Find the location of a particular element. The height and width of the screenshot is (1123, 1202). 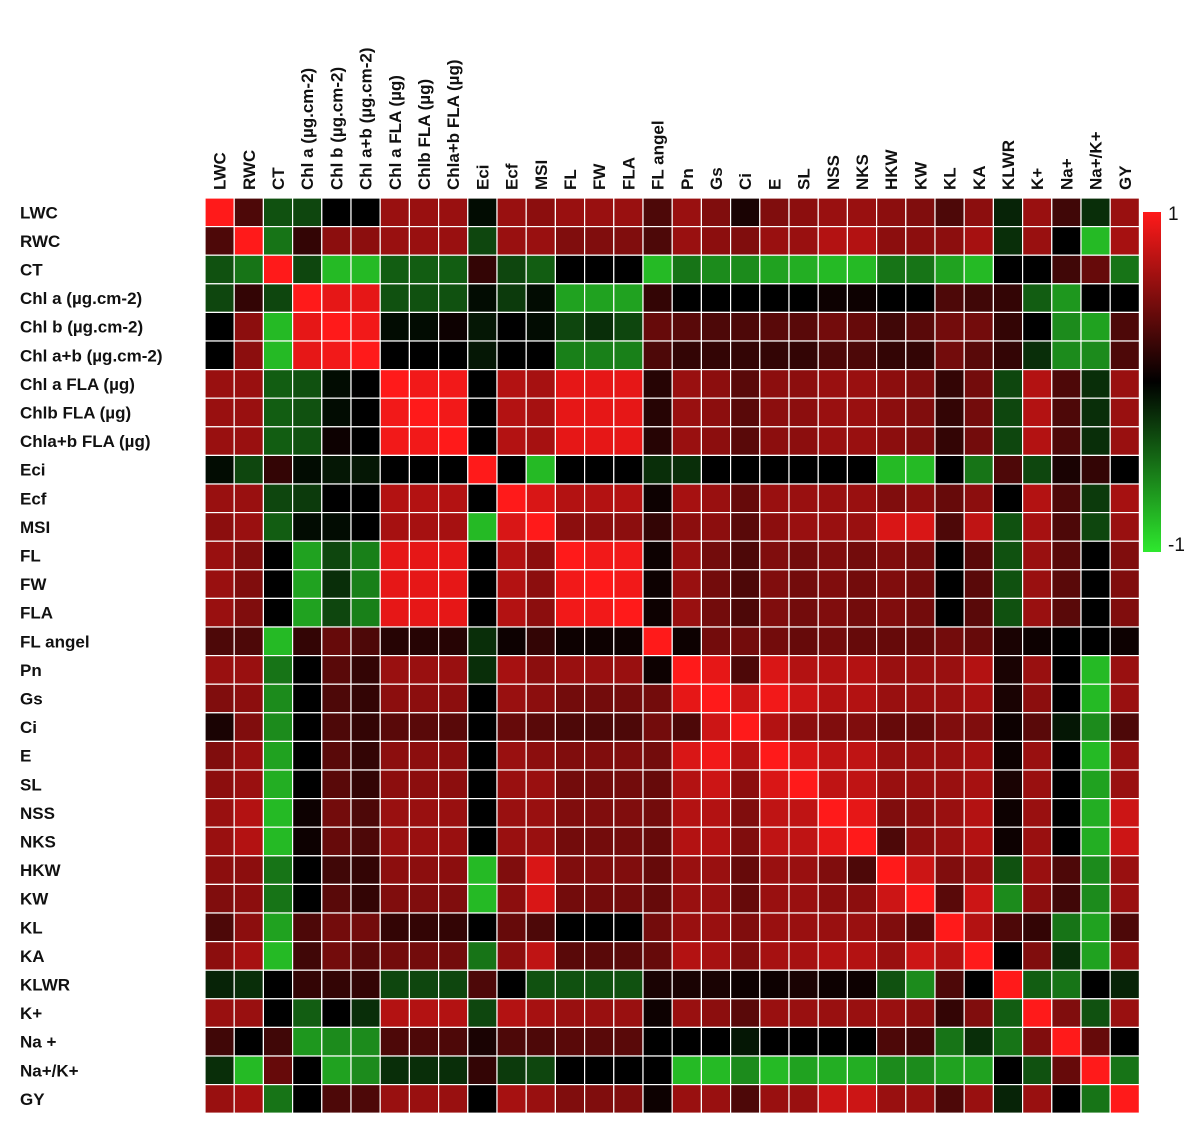

row-label: FW is located at coordinates (33, 584).